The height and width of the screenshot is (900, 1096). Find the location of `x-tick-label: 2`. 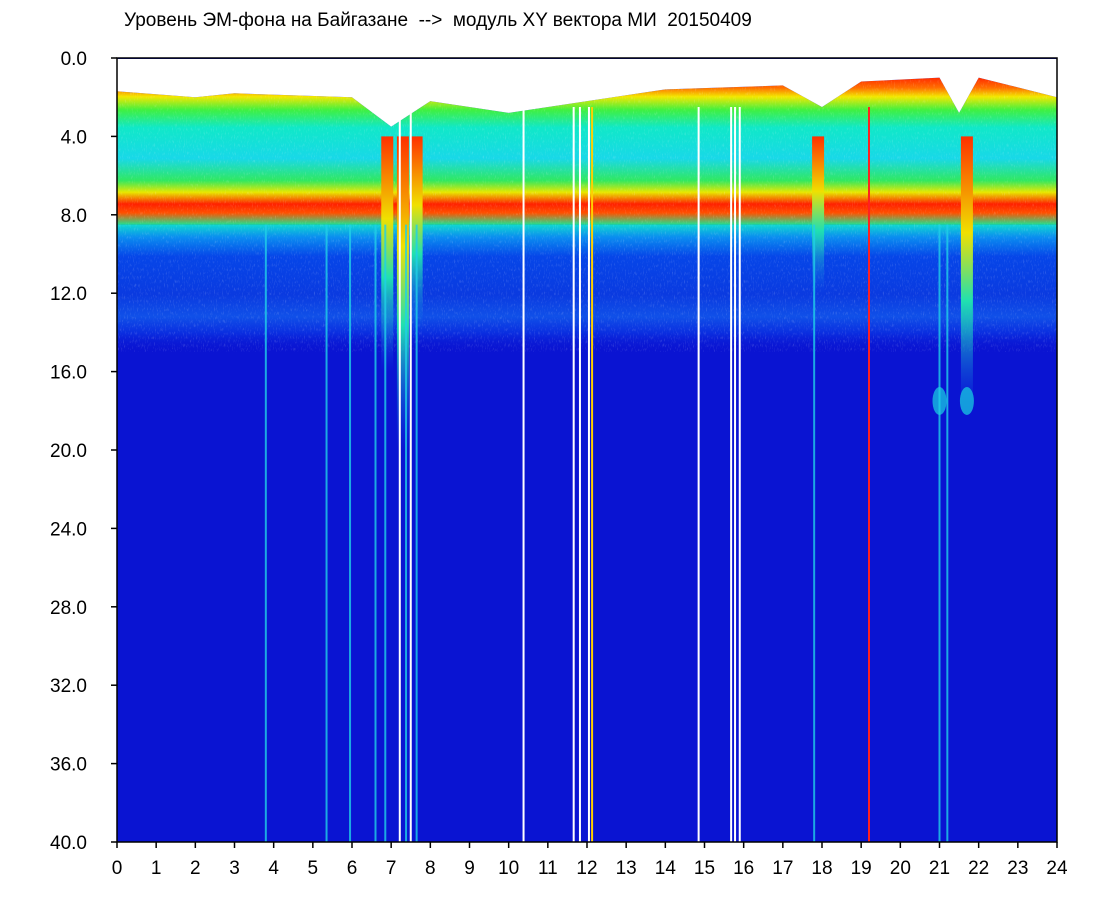

x-tick-label: 2 is located at coordinates (195, 868).